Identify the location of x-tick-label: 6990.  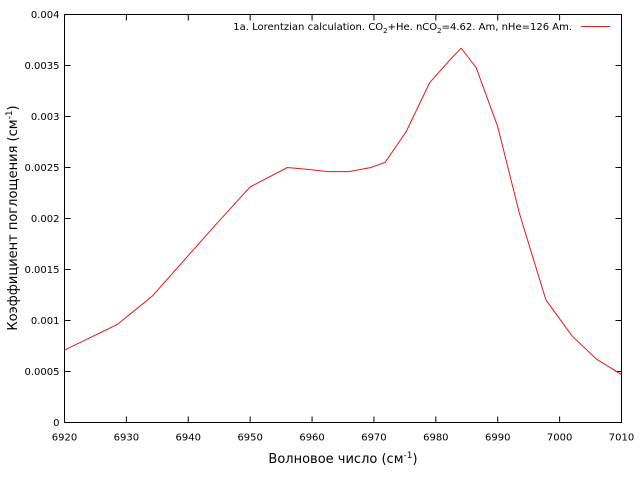
(497, 438).